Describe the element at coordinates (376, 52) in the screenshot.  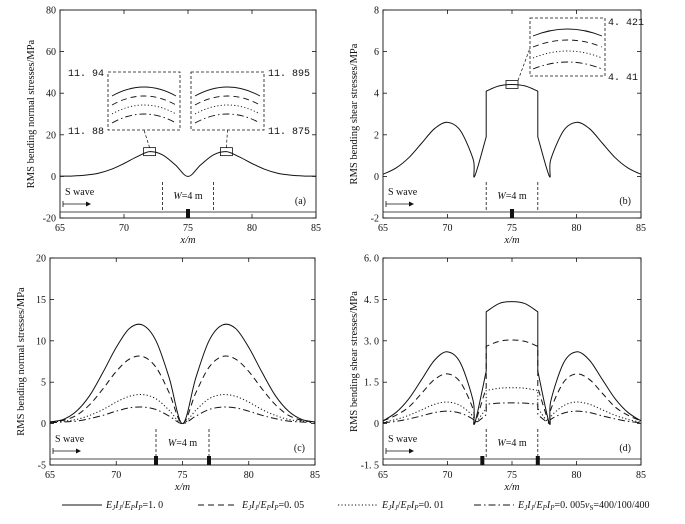
I see `y-tick-label: 6` at that location.